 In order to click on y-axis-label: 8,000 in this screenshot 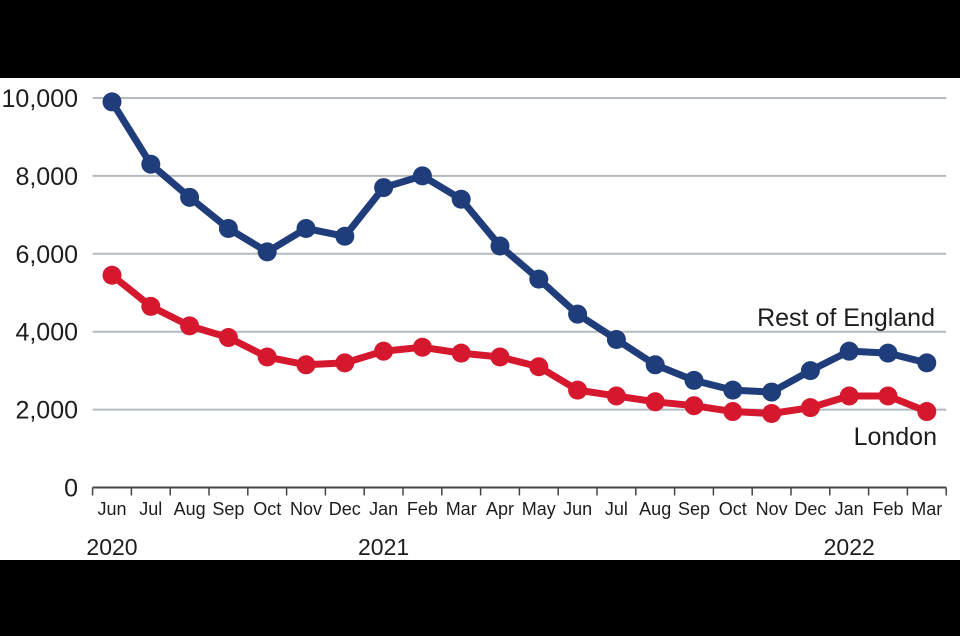, I will do `click(46, 177)`.